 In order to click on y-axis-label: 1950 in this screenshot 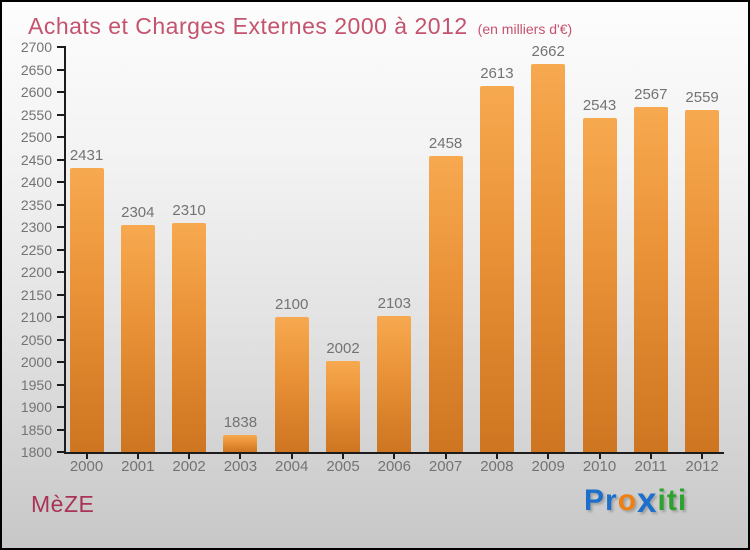, I will do `click(36, 384)`.